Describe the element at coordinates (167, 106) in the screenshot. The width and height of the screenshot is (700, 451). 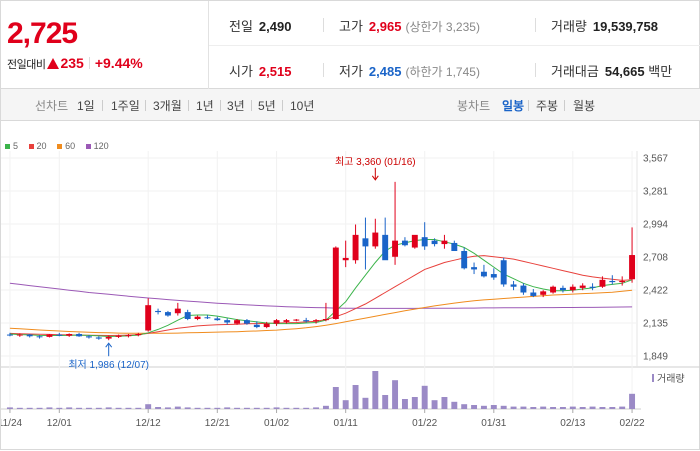
I see `period-3m: 3개월` at that location.